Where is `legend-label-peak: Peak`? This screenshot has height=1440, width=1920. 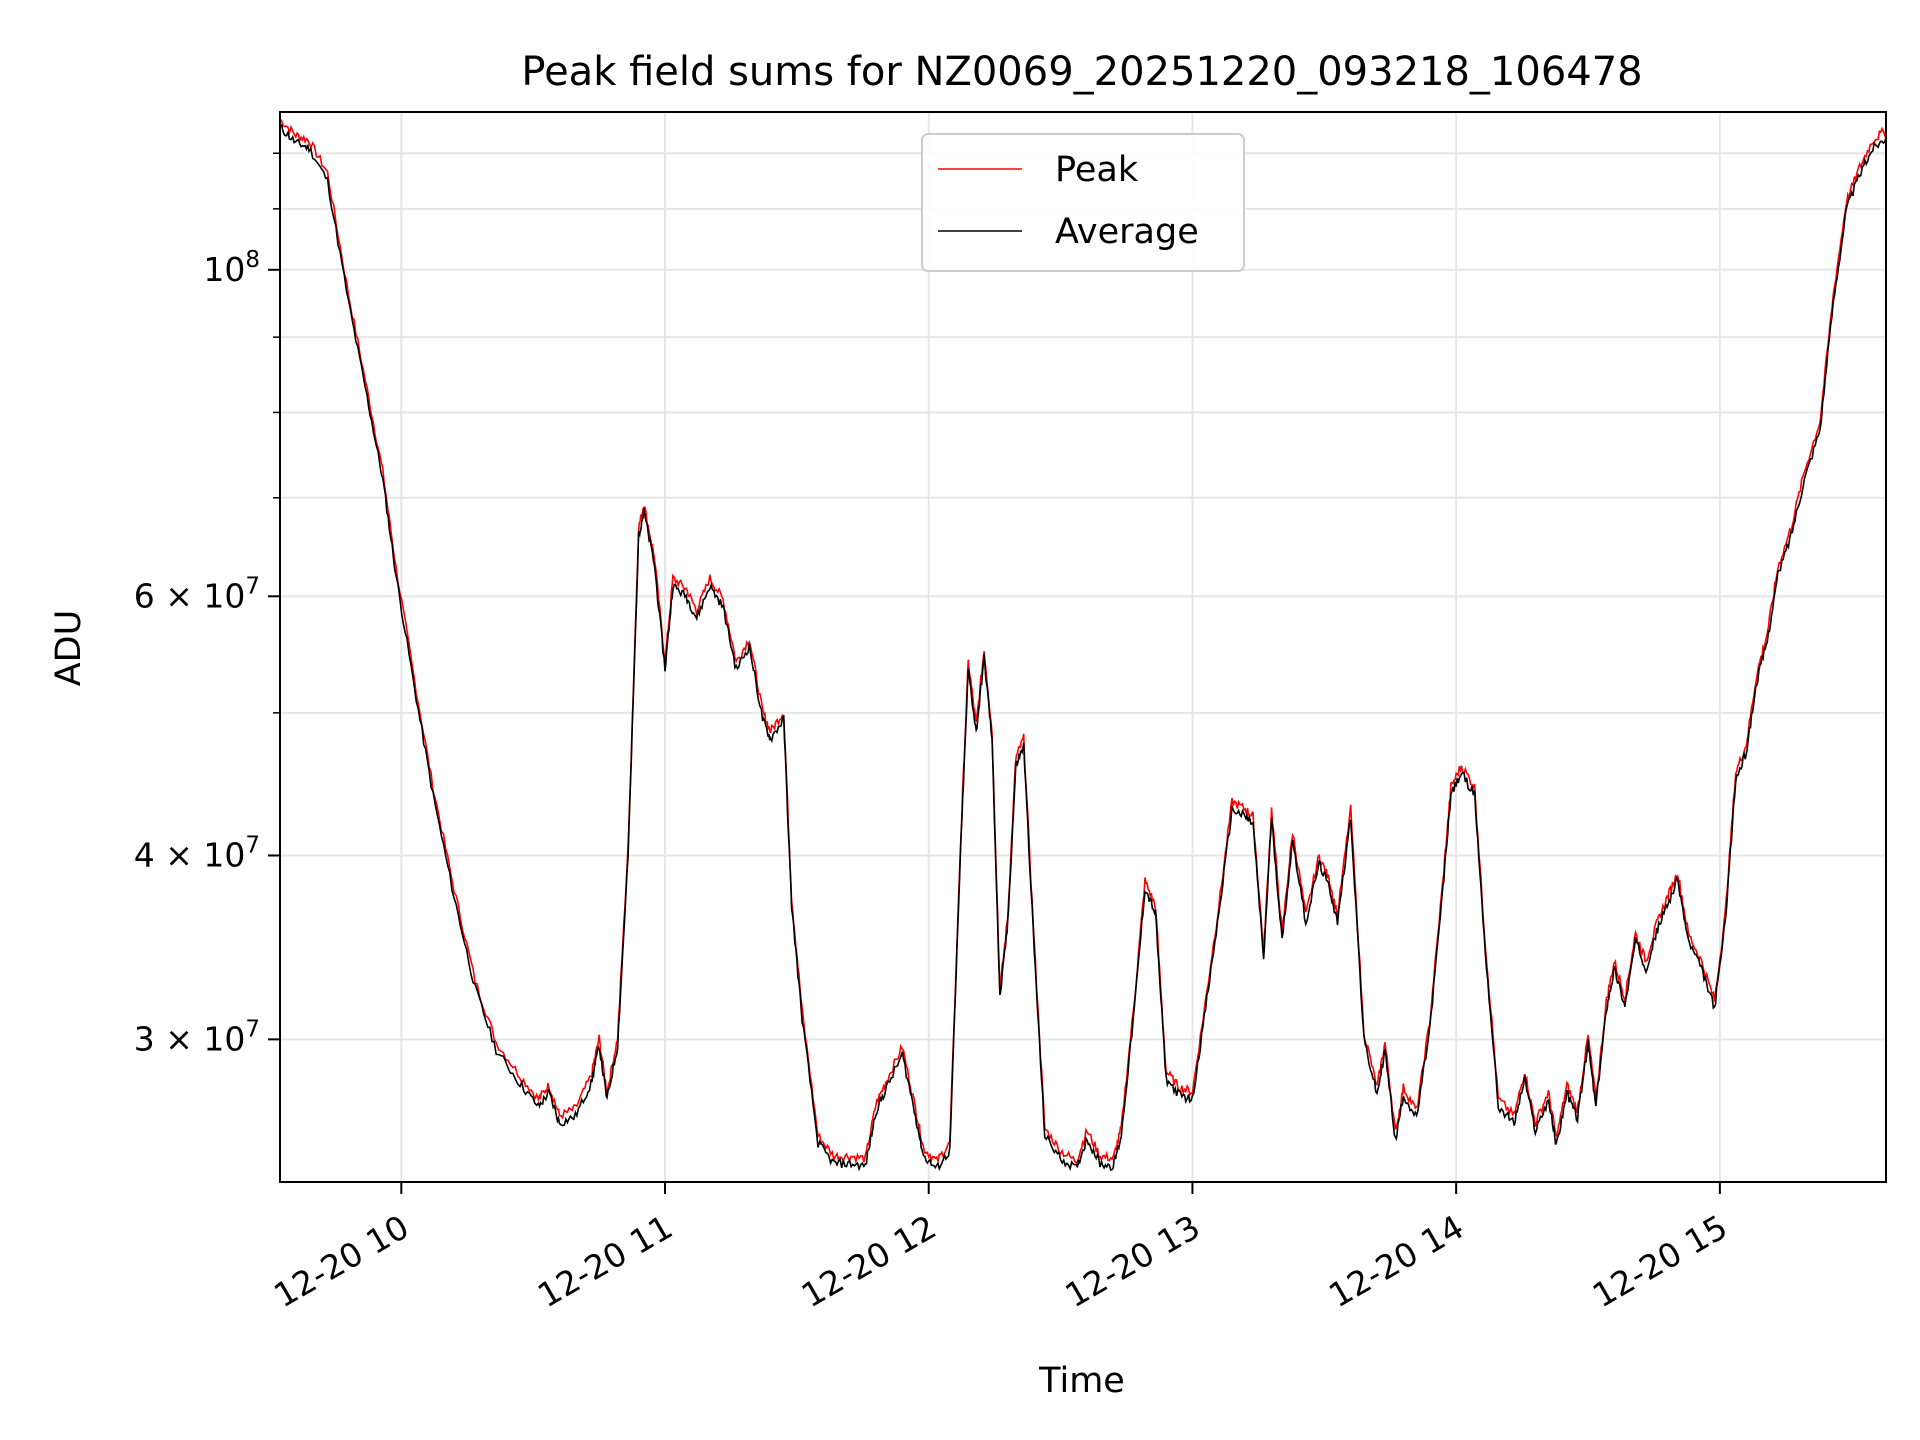
legend-label-peak: Peak is located at coordinates (1097, 170).